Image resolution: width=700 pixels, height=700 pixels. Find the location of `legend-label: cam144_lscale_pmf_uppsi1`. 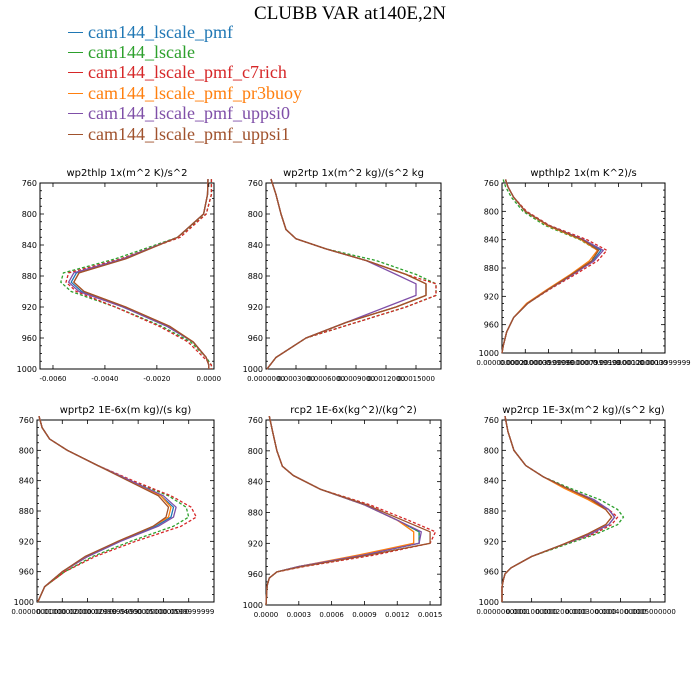

legend-label: cam144_lscale_pmf_uppsi1 is located at coordinates (189, 133).